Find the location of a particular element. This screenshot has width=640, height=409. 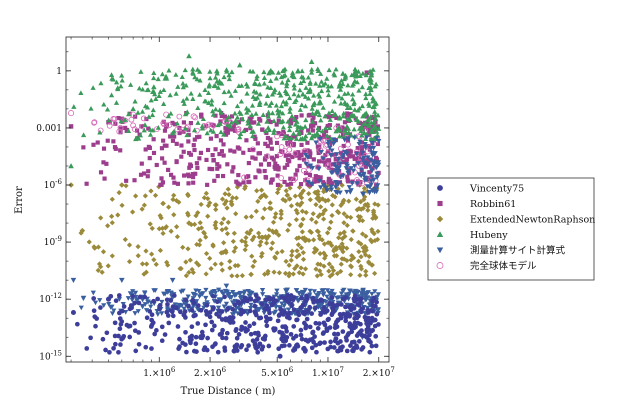

legend-marker is located at coordinates (440, 188).